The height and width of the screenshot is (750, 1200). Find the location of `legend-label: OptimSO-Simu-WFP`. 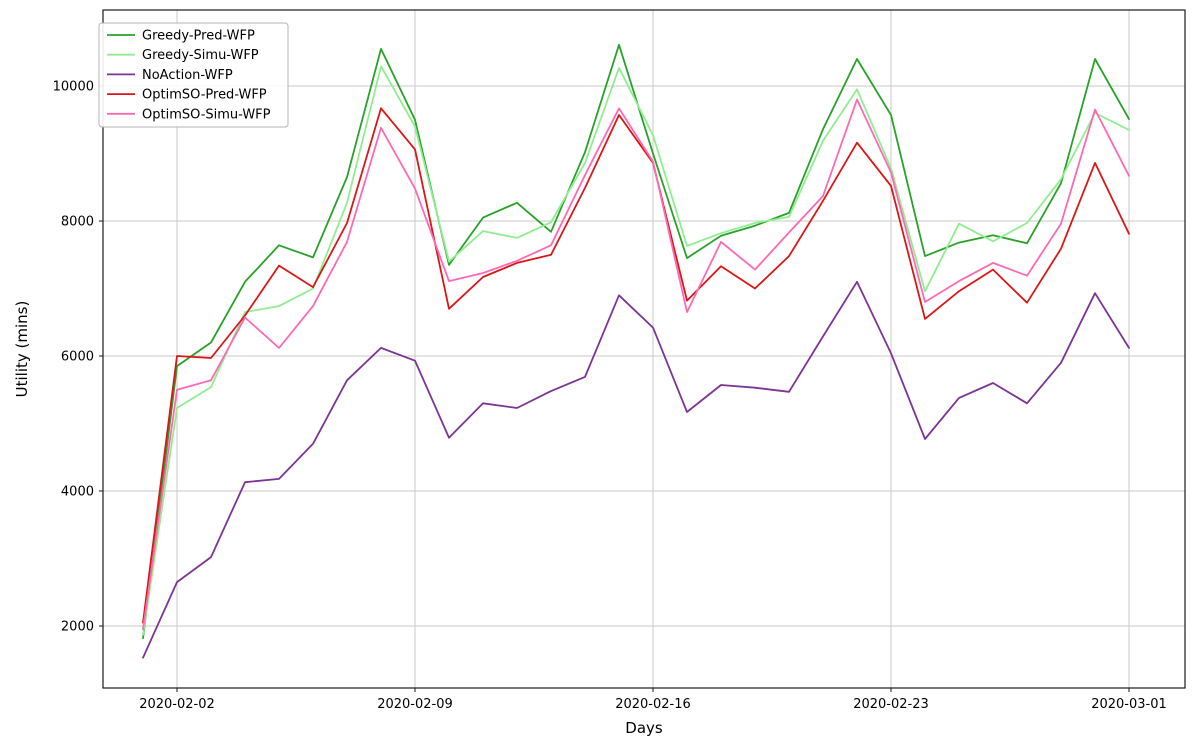

legend-label: OptimSO-Simu-WFP is located at coordinates (206, 114).